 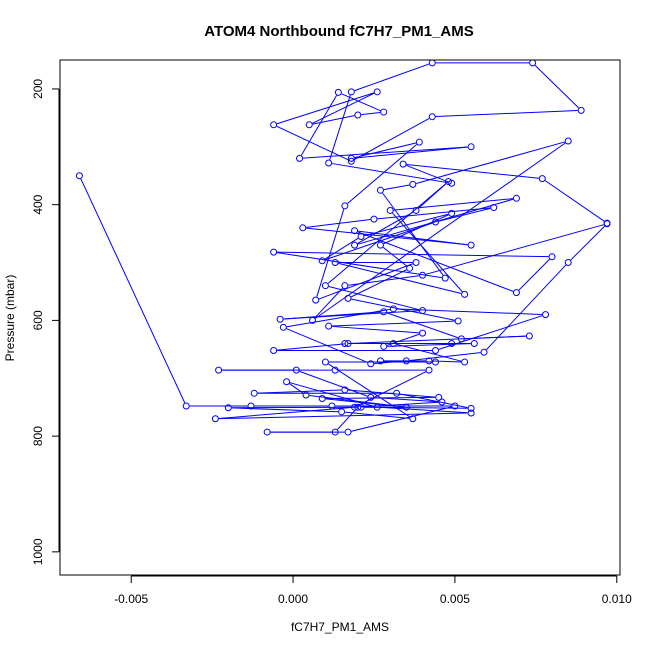 I want to click on x-axis-label: fC7H7_PM1_AMS, so click(x=340, y=627).